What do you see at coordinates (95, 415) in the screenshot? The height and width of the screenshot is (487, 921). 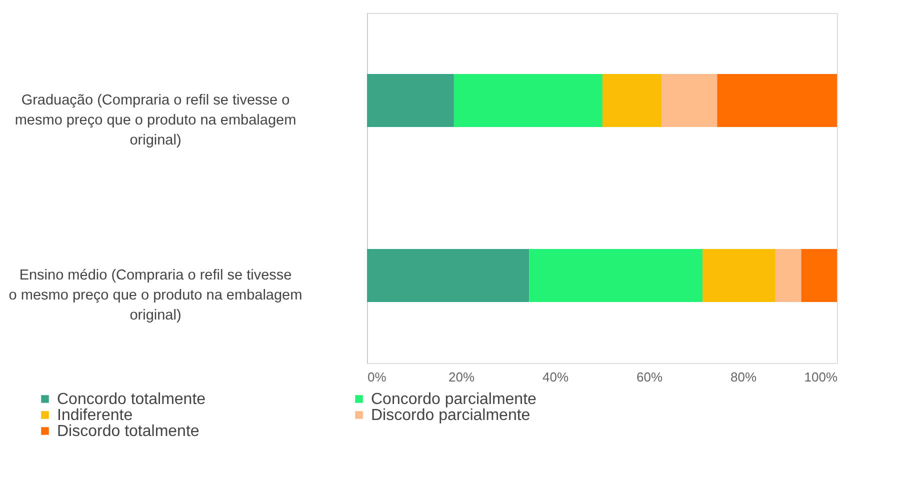 I see `legend-label: Indiferente` at bounding box center [95, 415].